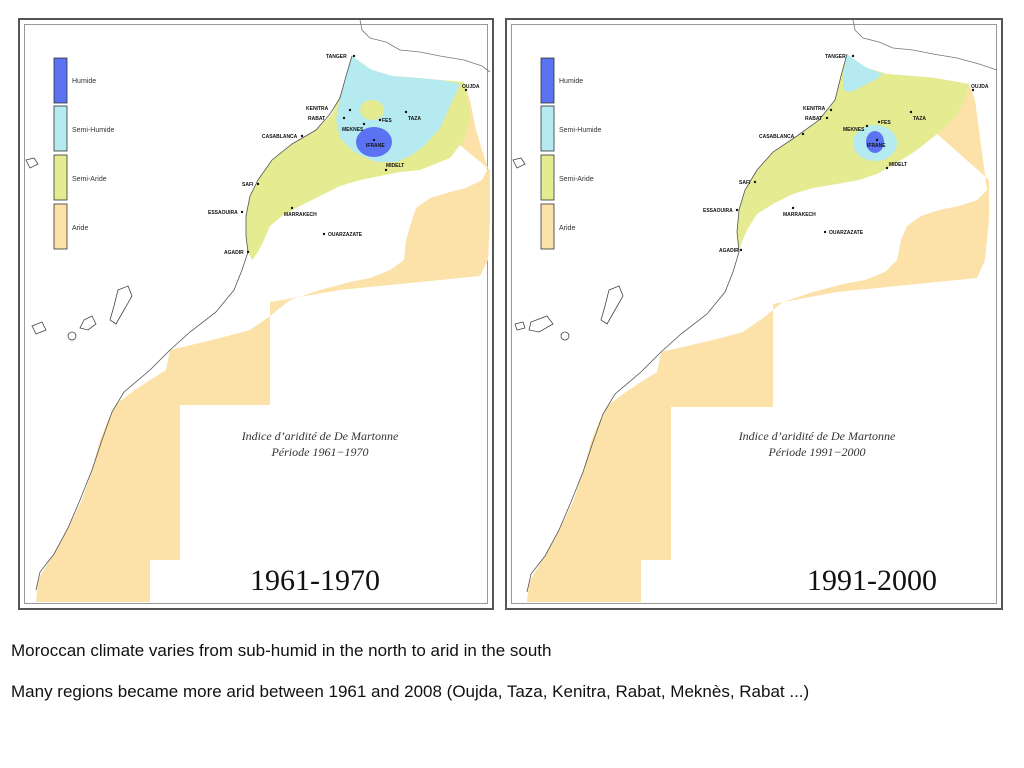  Describe the element at coordinates (372, 110) in the screenshot. I see `region-semi-aride-island` at that location.